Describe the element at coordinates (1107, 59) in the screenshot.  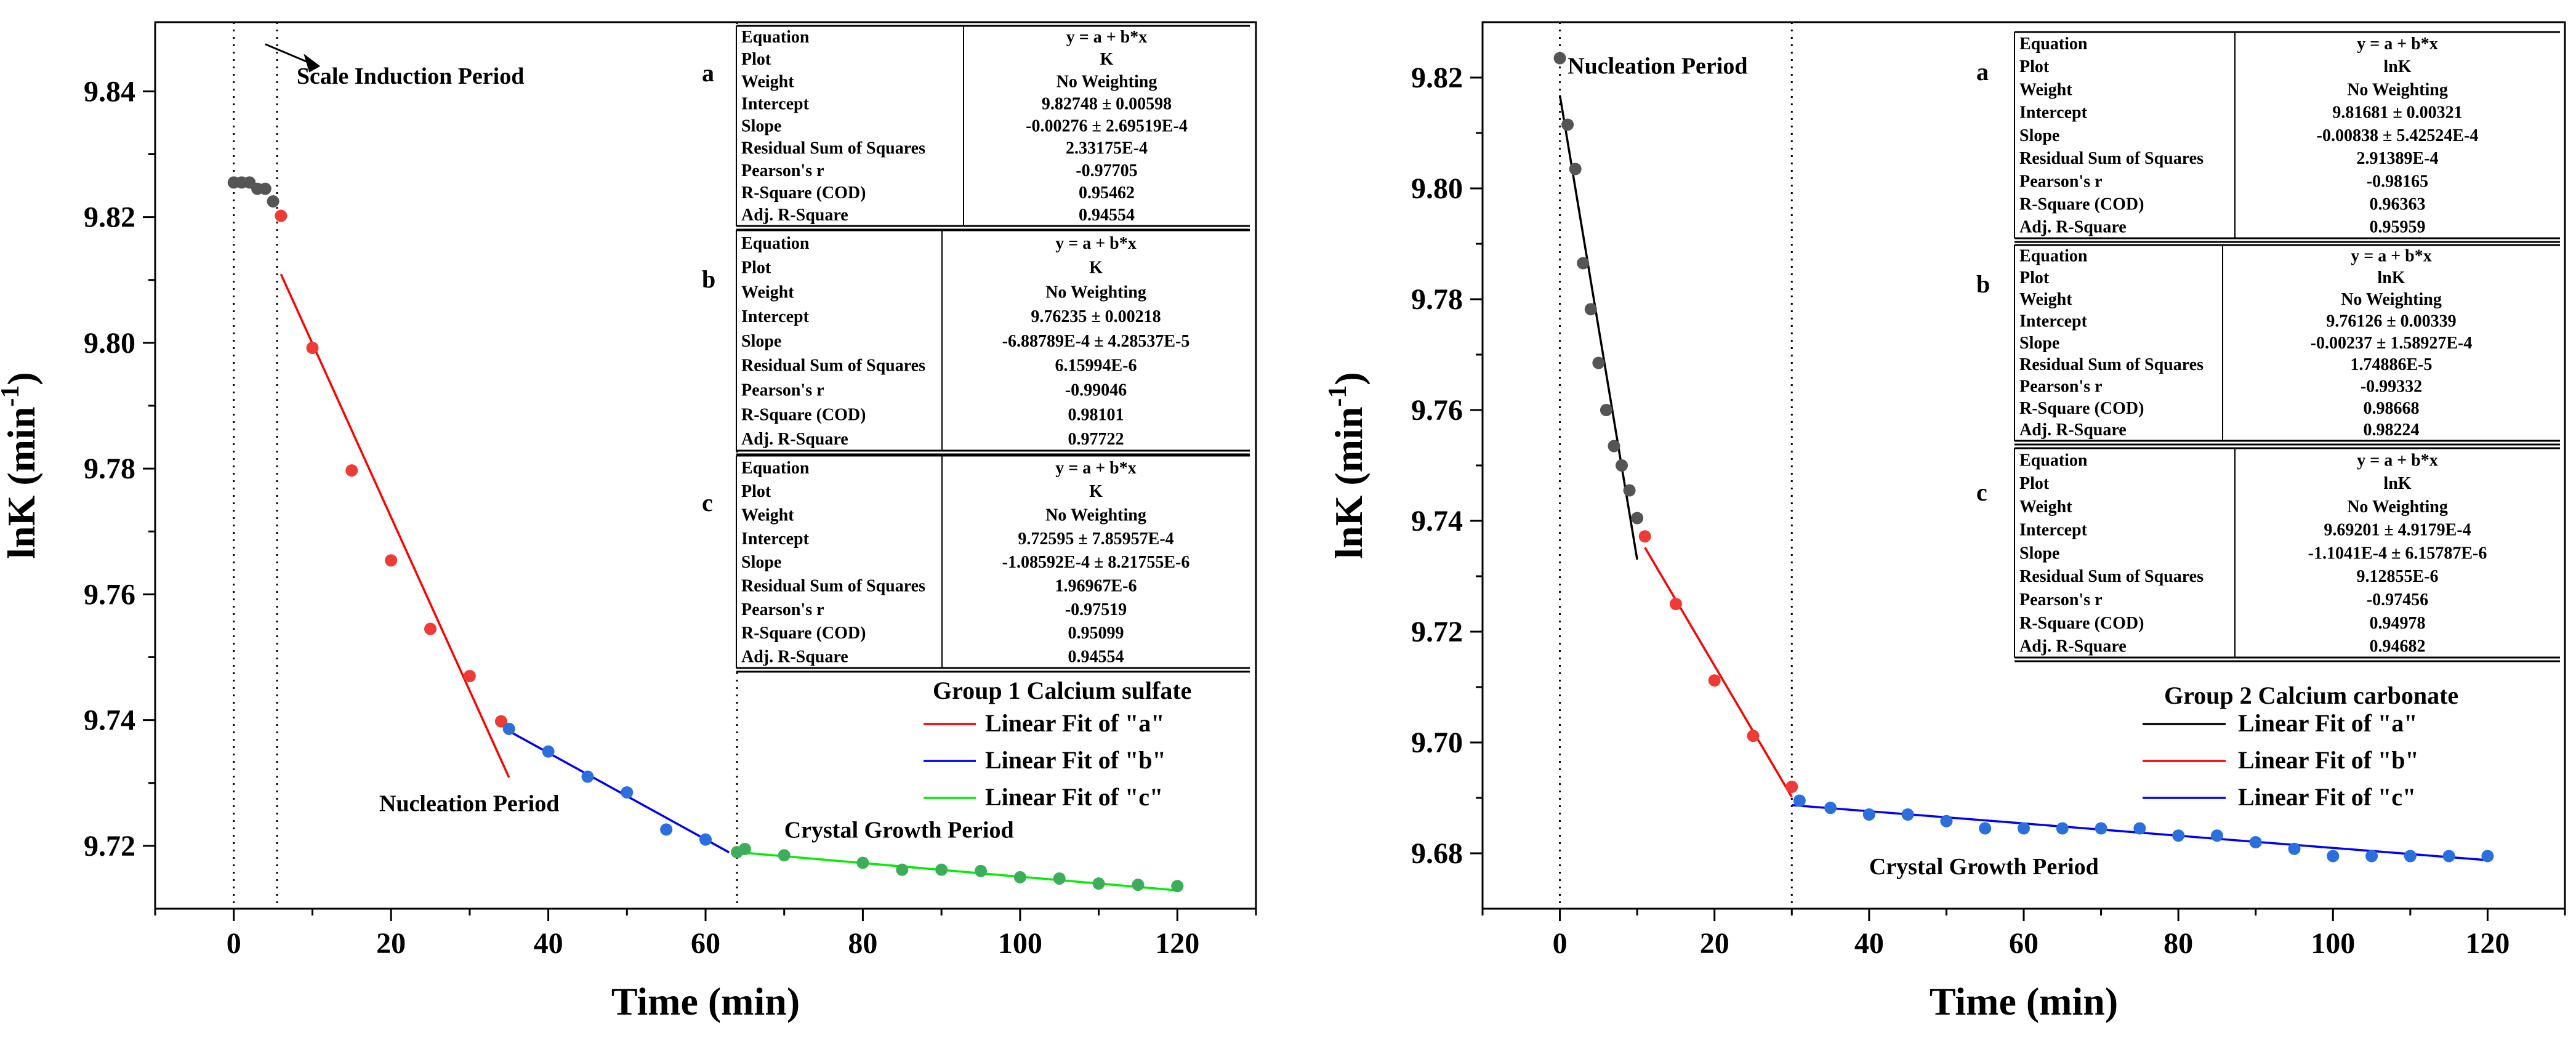
I see `table-row-value: K` at that location.